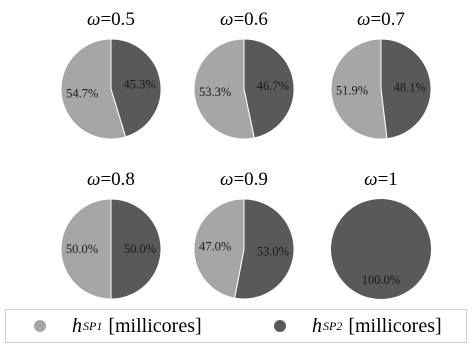 This screenshot has height=345, width=472. I want to click on pie-label-sp1: 47.0%, so click(215, 246).